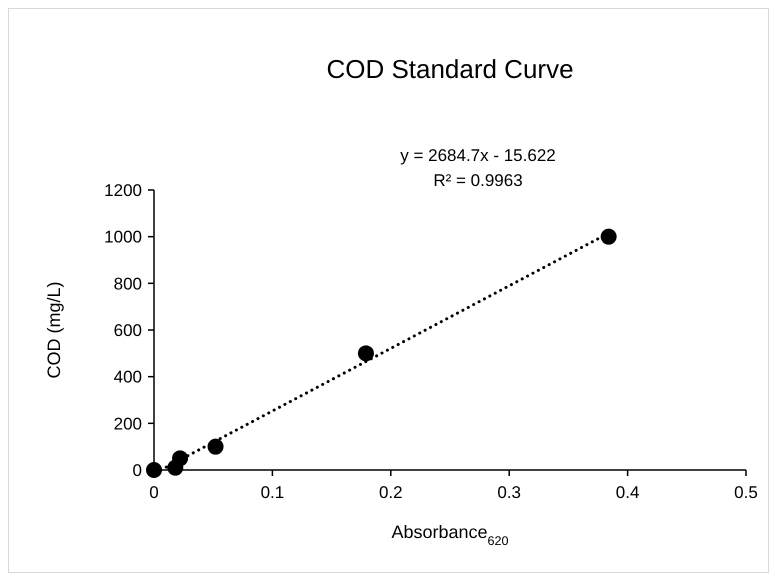 The width and height of the screenshot is (777, 581). Describe the element at coordinates (390, 492) in the screenshot. I see `x-tick-label: 0.2` at that location.